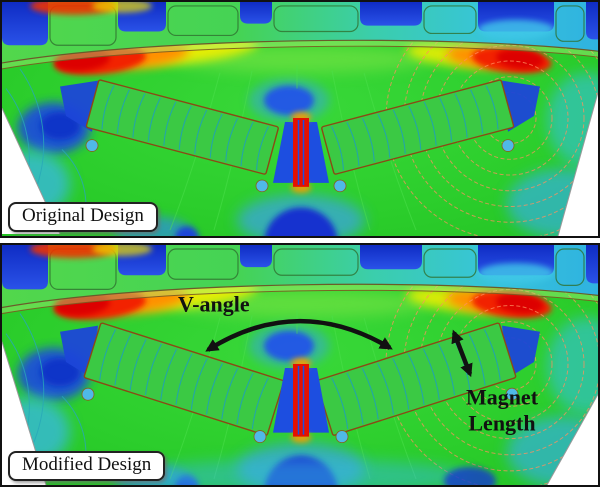 This screenshot has width=600, height=492. I want to click on magnet-length-label-line1: Magnet, so click(502, 396).